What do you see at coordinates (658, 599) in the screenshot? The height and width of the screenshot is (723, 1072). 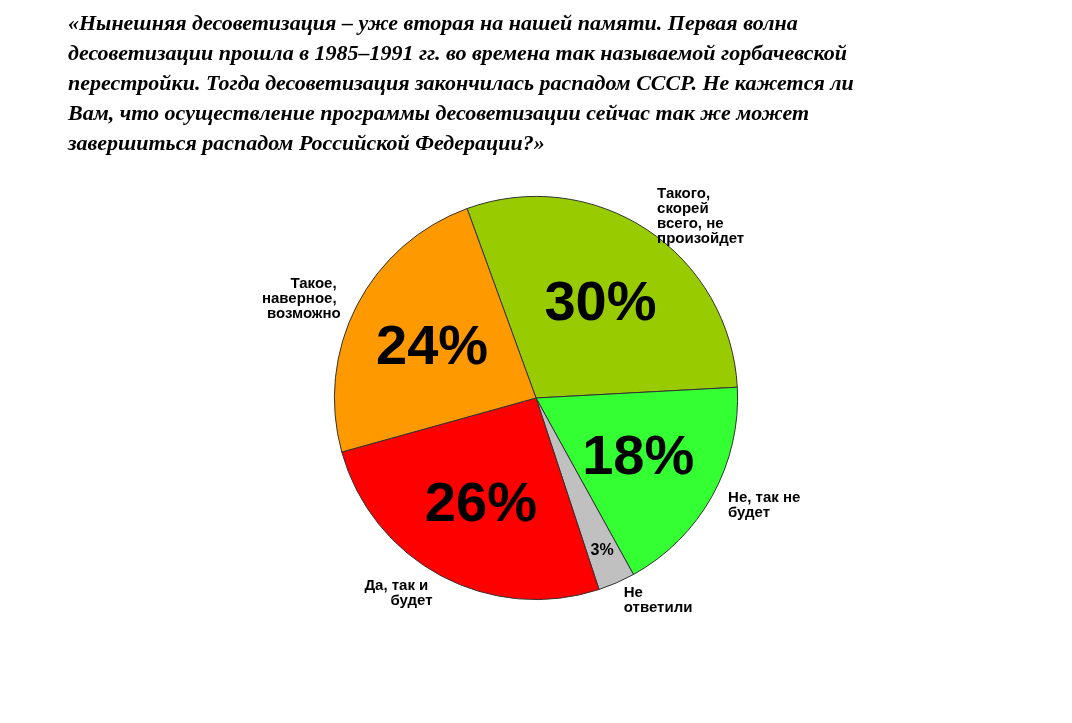 I see `slice-label: Не ответили` at bounding box center [658, 599].